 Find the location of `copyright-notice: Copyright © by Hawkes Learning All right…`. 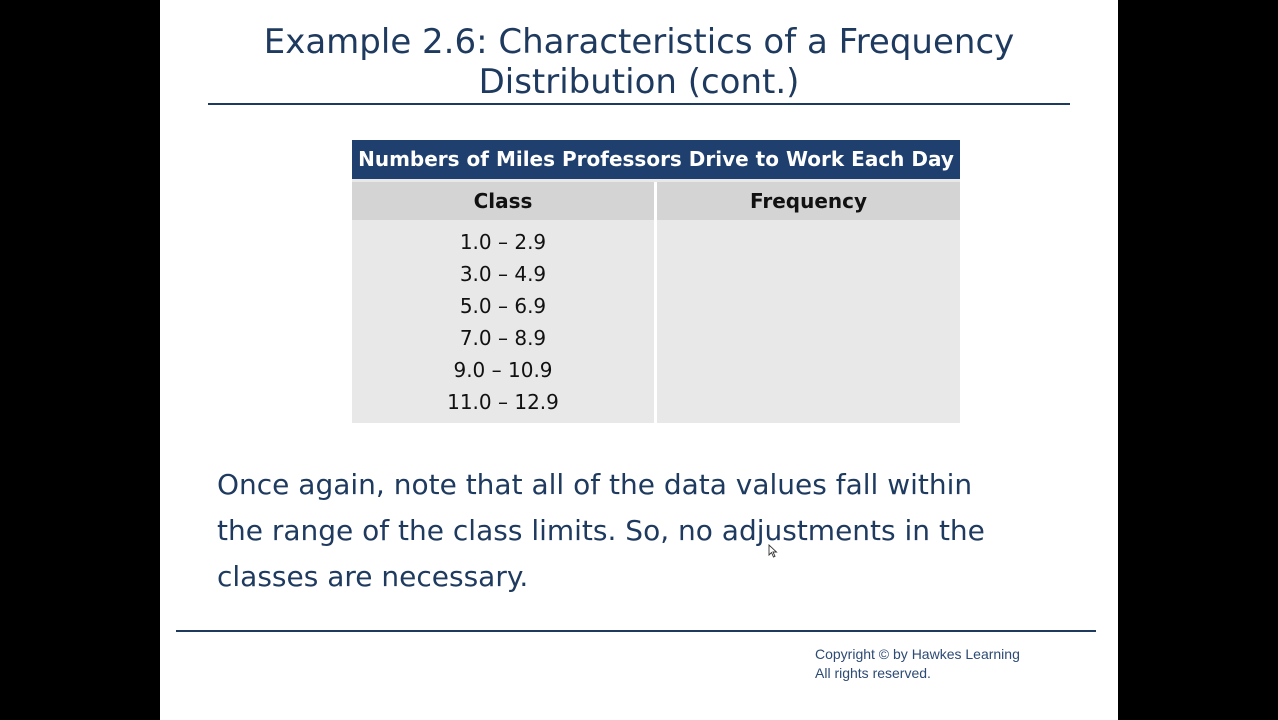

copyright-notice: Copyright © by Hawkes Learning All right… is located at coordinates (917, 664).